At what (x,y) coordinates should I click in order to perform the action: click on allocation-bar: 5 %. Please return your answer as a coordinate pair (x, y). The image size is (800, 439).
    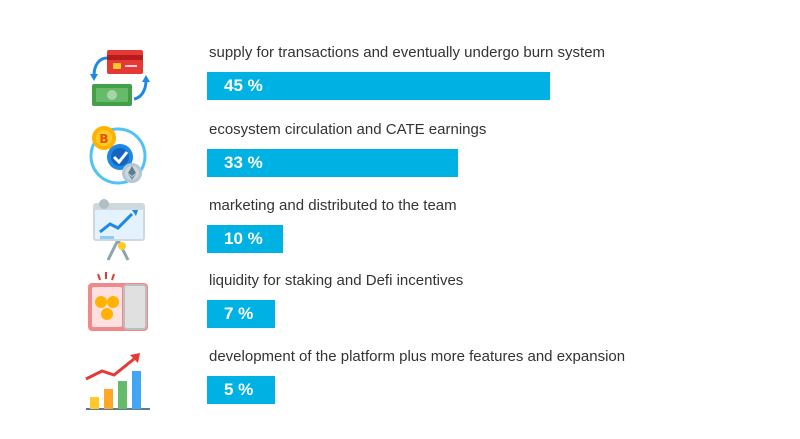
    Looking at the image, I should click on (241, 390).